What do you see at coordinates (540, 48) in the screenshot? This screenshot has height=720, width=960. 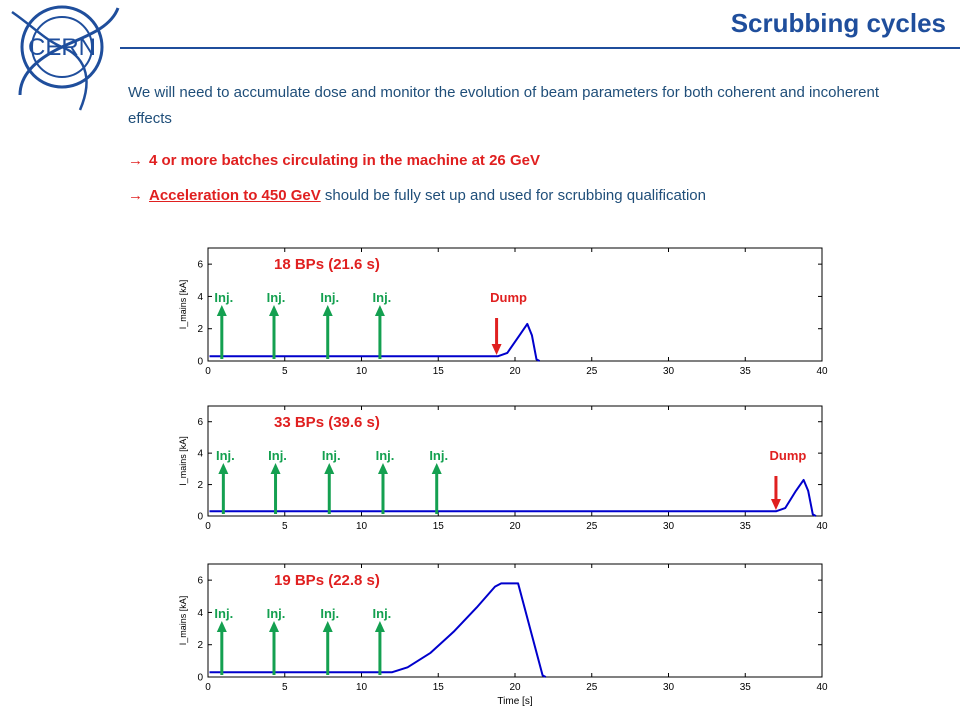 I see `title-divider` at bounding box center [540, 48].